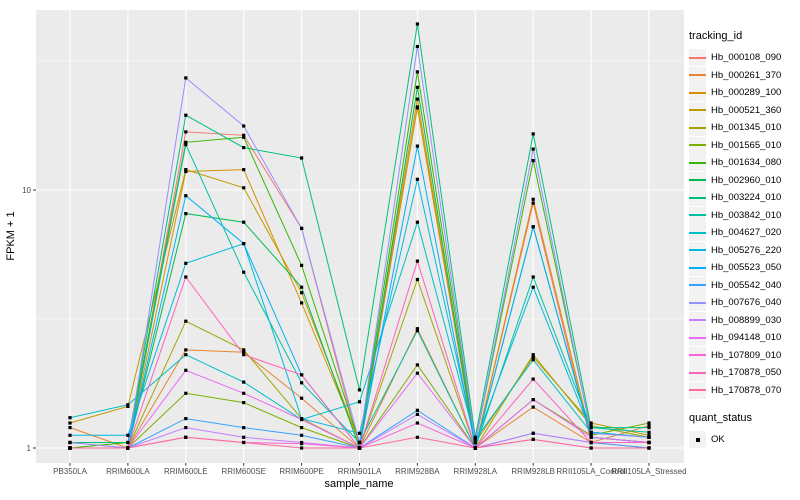  I want to click on legend-item-Hb_170878_070: Hb_170878_070, so click(744, 390).